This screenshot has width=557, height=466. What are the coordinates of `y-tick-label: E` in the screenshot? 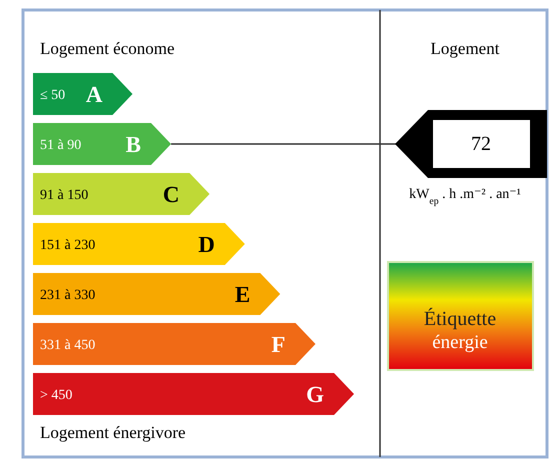 It's located at (242, 294).